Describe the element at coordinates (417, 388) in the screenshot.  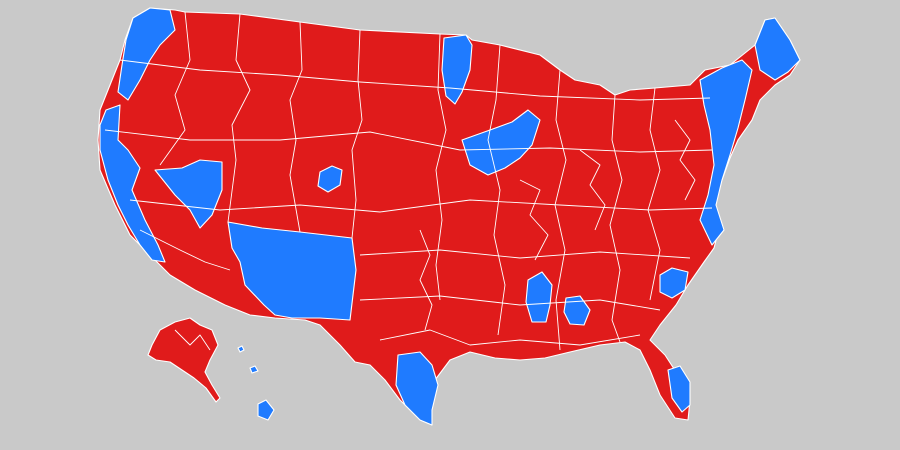
I see `blue-area-south-texas` at that location.